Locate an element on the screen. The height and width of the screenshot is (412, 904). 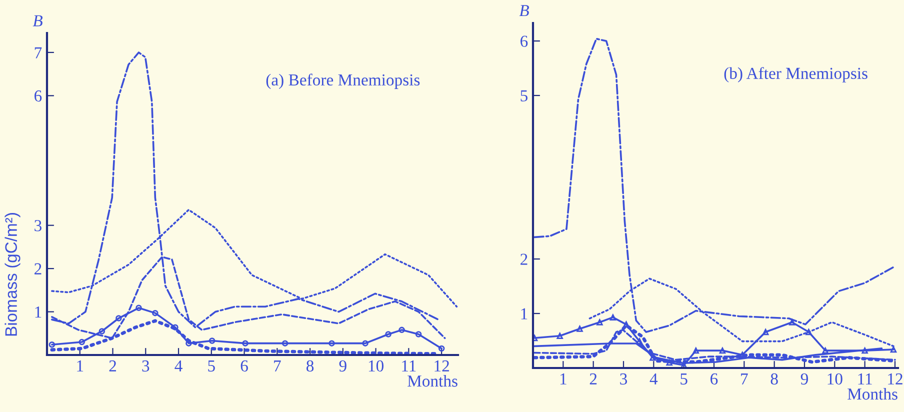
text: (b) After Mnemiopsis is located at coordinates (796, 74).